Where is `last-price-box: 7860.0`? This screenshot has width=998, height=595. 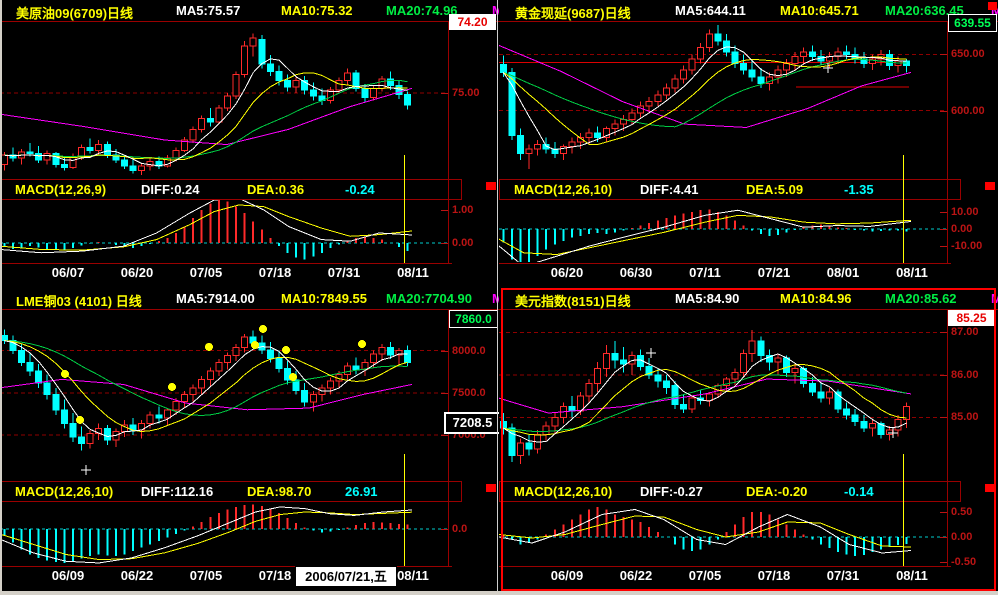 last-price-box: 7860.0 is located at coordinates (473, 319).